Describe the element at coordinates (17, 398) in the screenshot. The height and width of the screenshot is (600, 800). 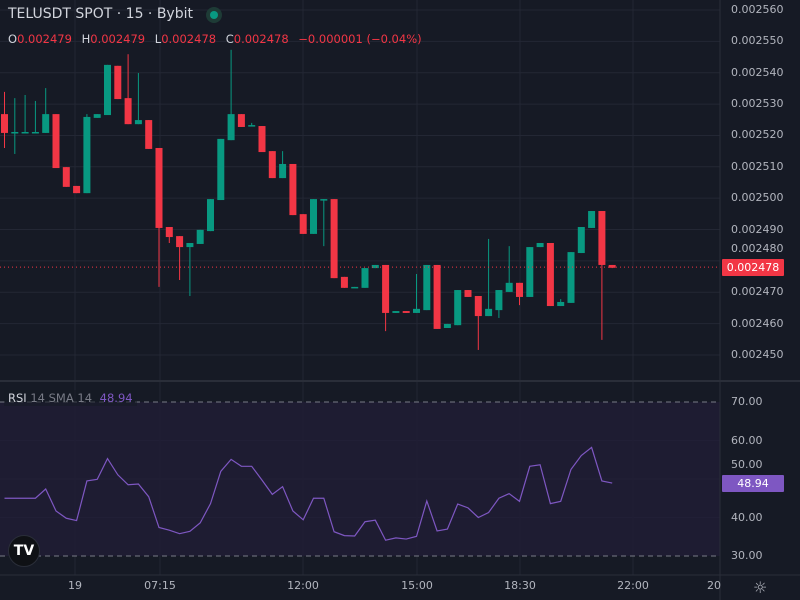
I see `rsi-name: RSI` at that location.